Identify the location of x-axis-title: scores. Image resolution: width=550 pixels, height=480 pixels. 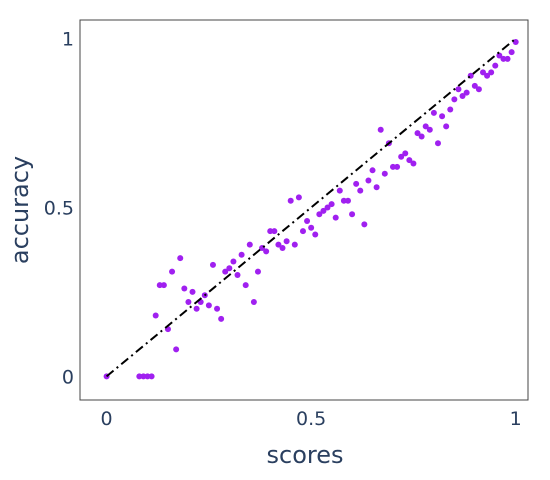
(305, 455).